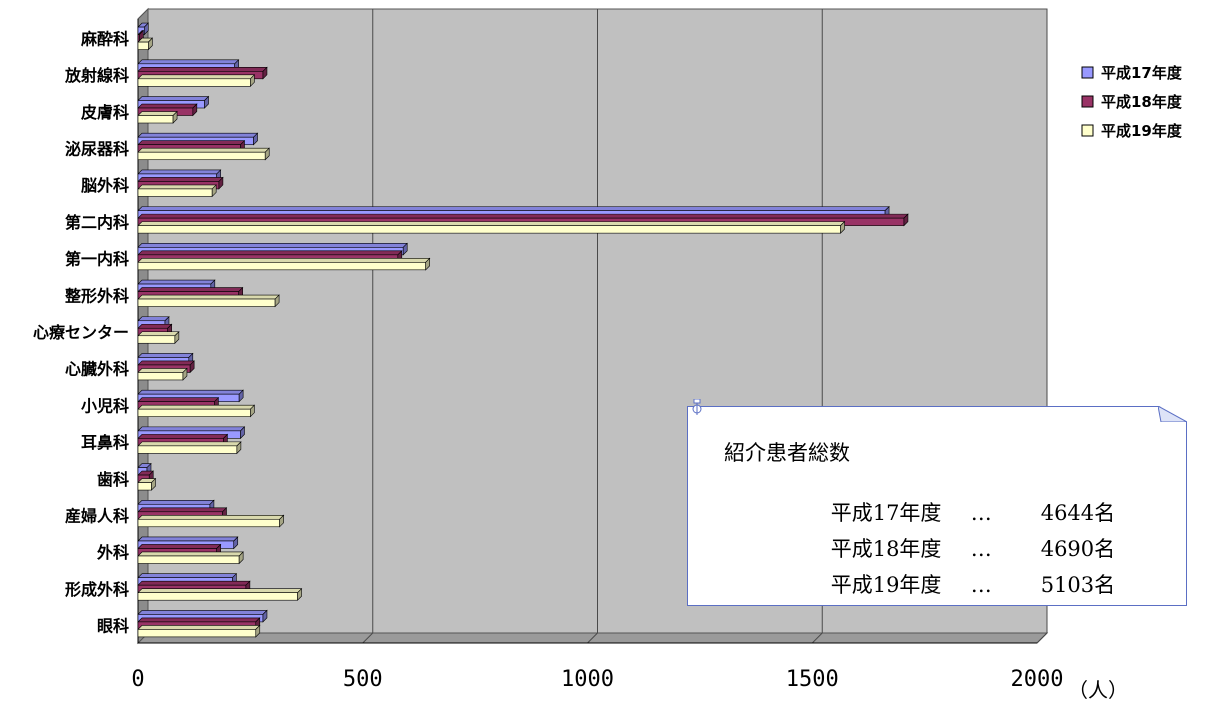 The height and width of the screenshot is (703, 1223). Describe the element at coordinates (97, 589) in the screenshot. I see `y-category-label: 形成外科` at that location.